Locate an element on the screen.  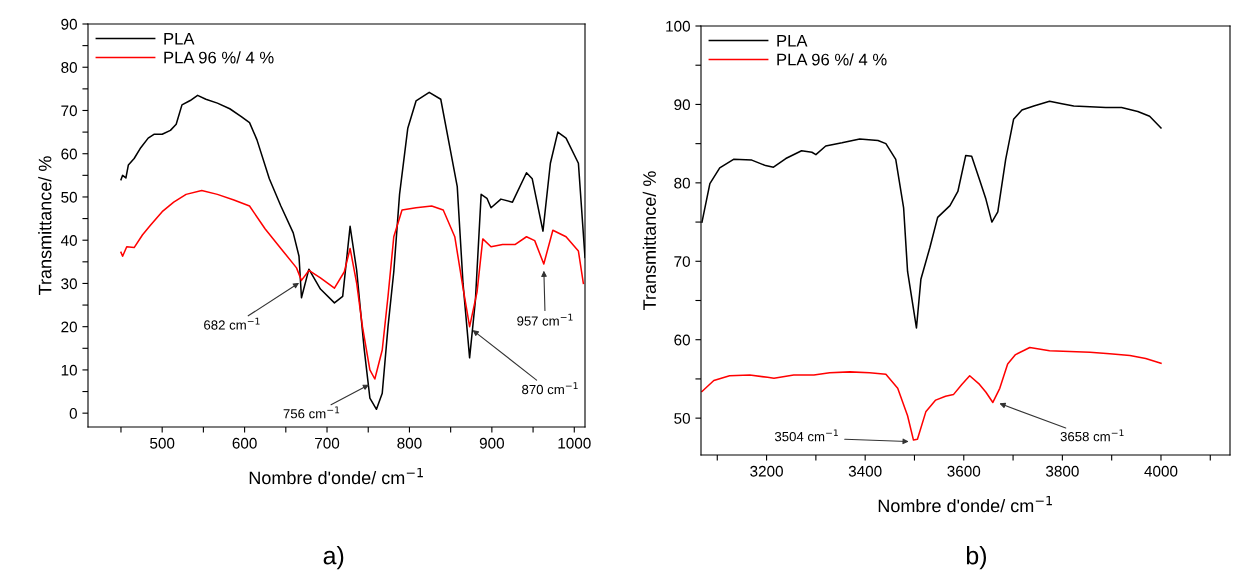
annotation: 756 cm$^{−1}$ is located at coordinates (311, 412).